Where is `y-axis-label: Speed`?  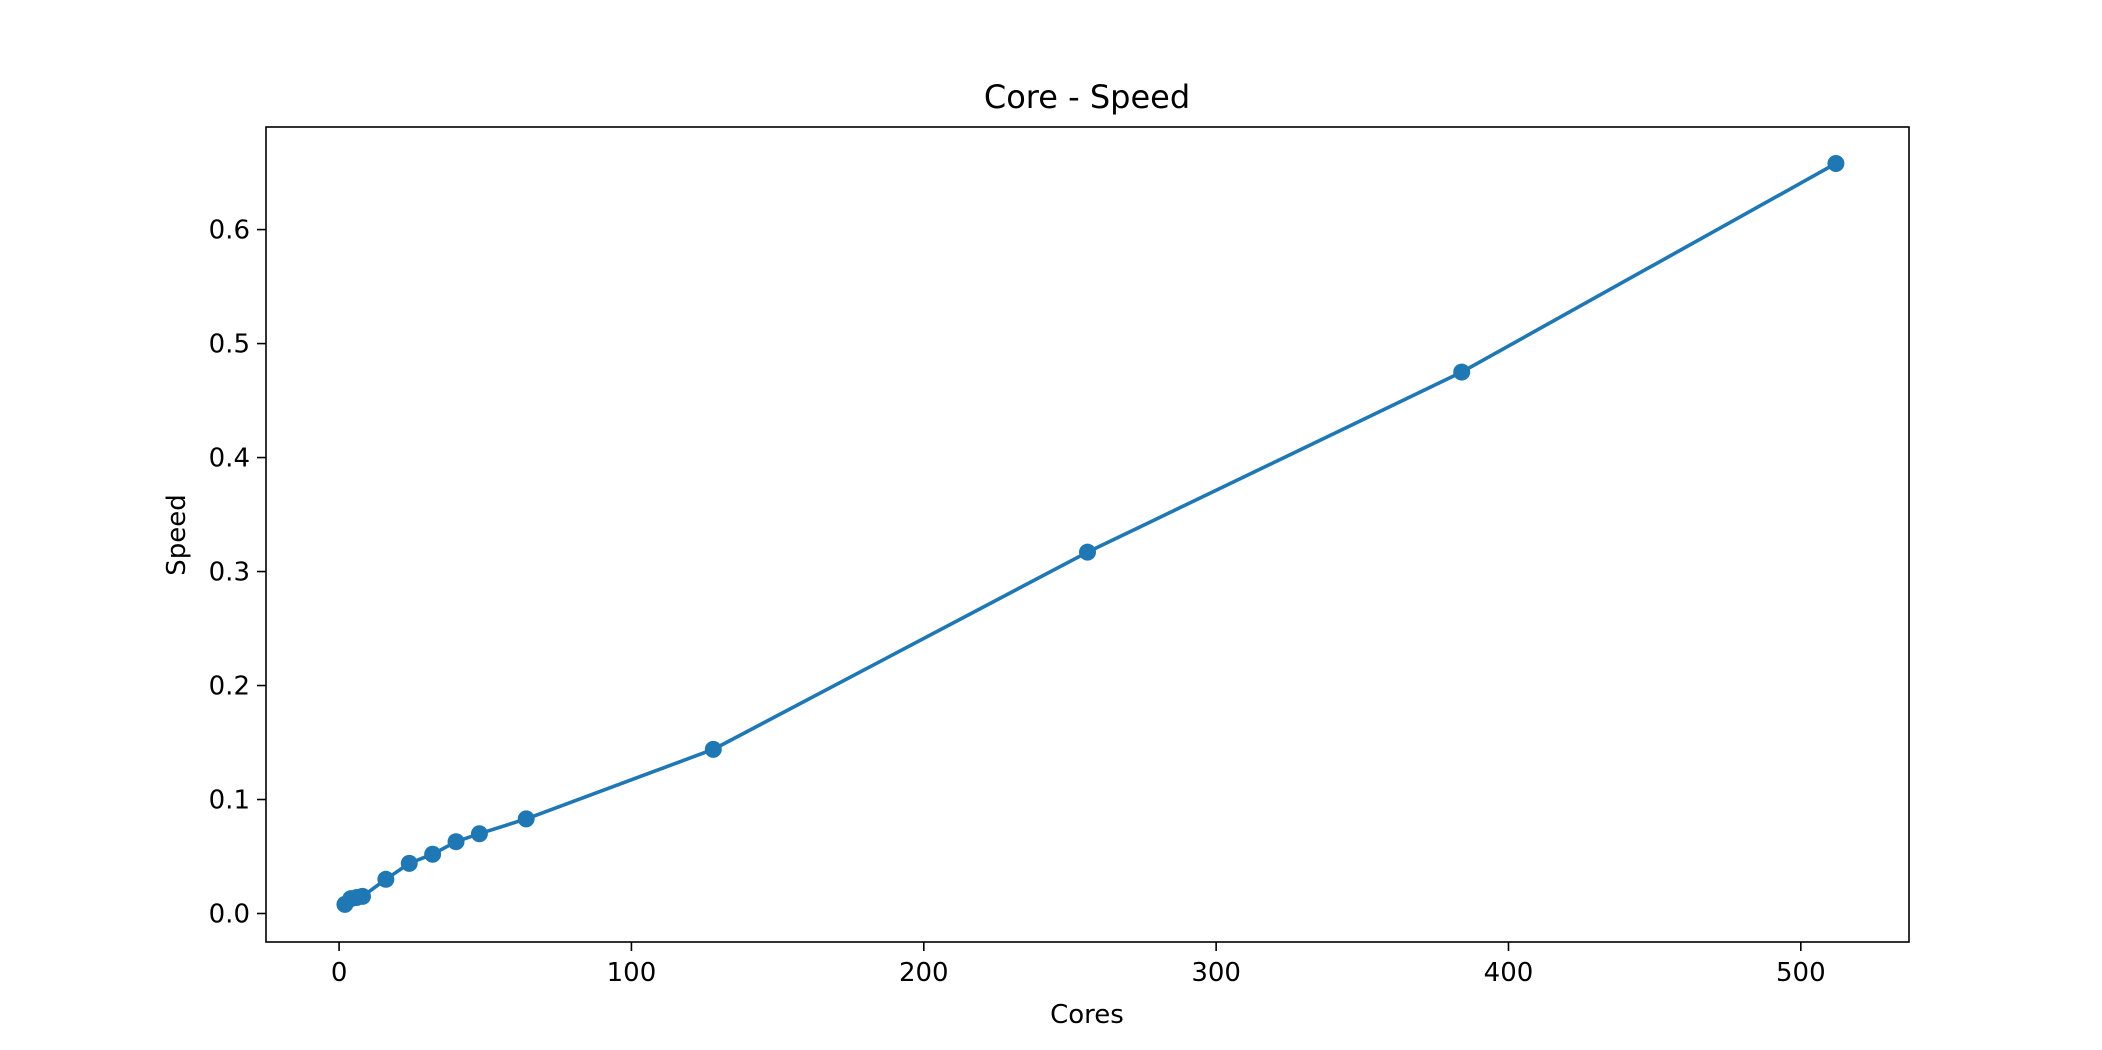 y-axis-label: Speed is located at coordinates (177, 535).